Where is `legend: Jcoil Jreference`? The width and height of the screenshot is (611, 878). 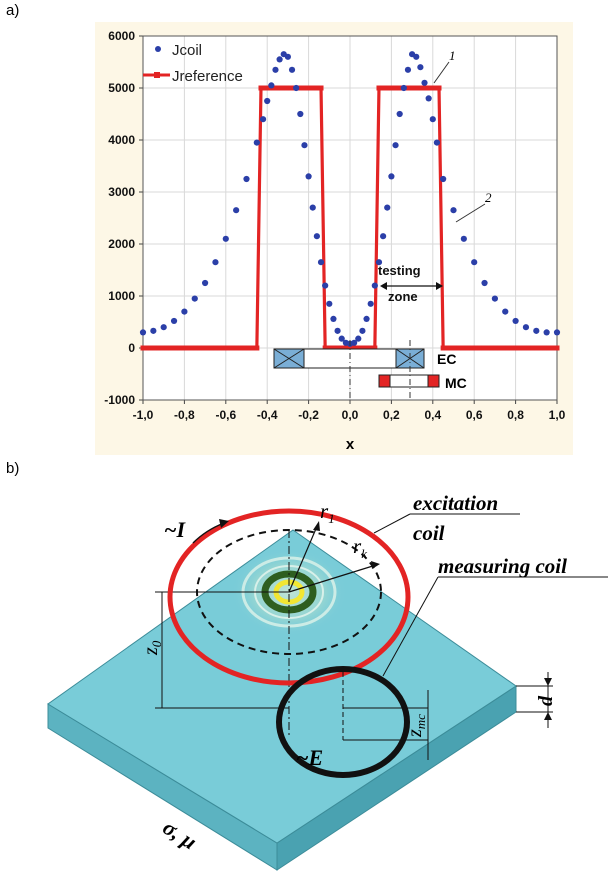
legend: Jcoil Jreference is located at coordinates (193, 63).